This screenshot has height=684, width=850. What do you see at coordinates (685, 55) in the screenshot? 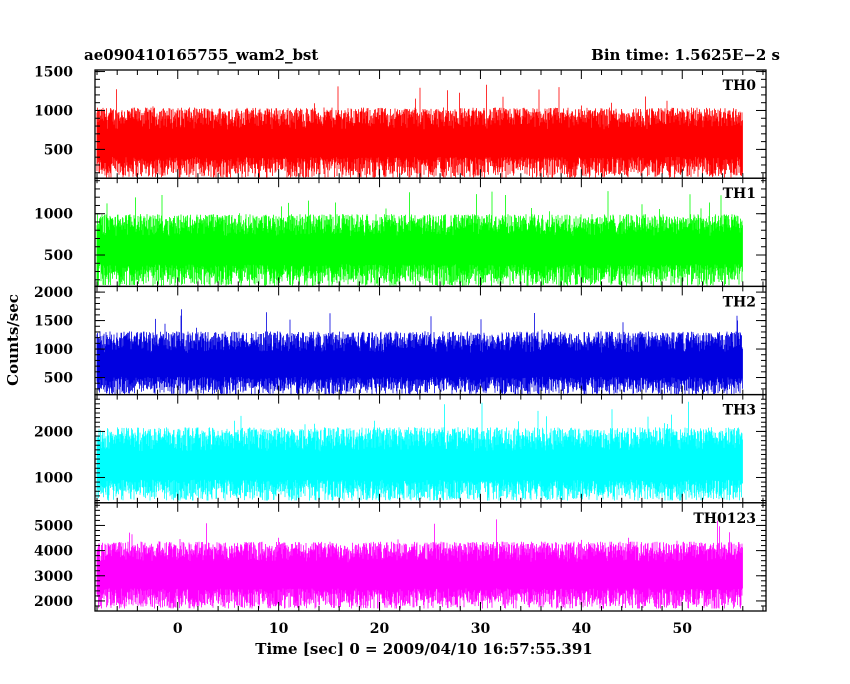
I see `bin-time-label: Bin time: 1.5625E−2 s` at bounding box center [685, 55].